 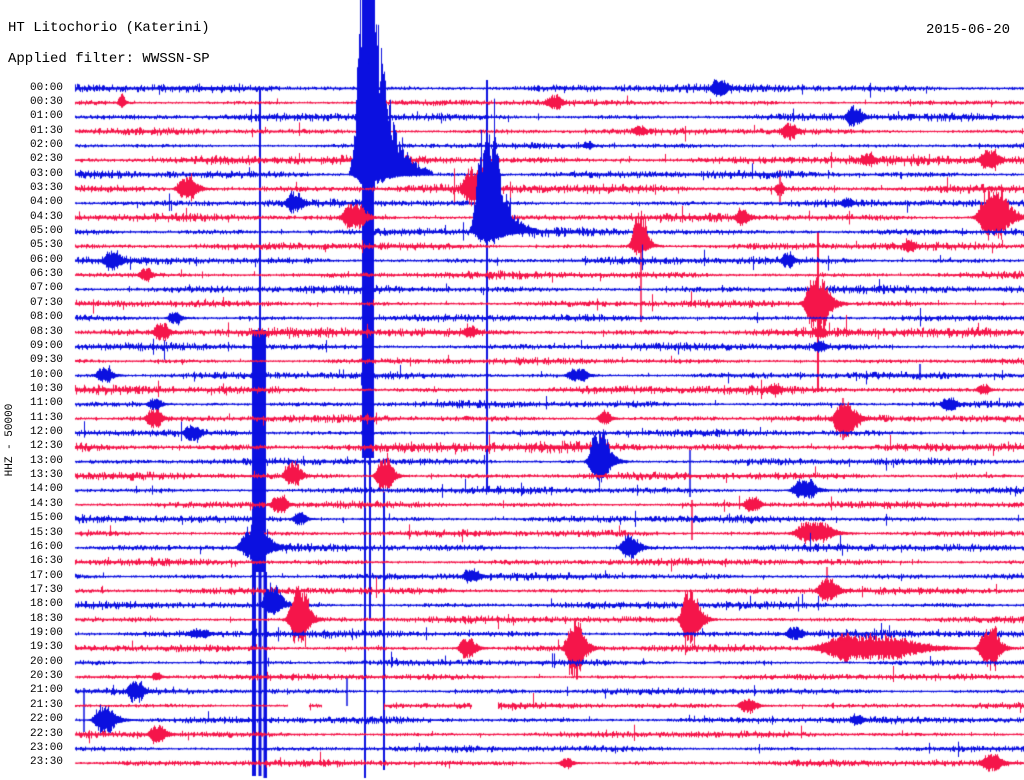 What do you see at coordinates (46, 130) in the screenshot?
I see `time-label: 01:30` at bounding box center [46, 130].